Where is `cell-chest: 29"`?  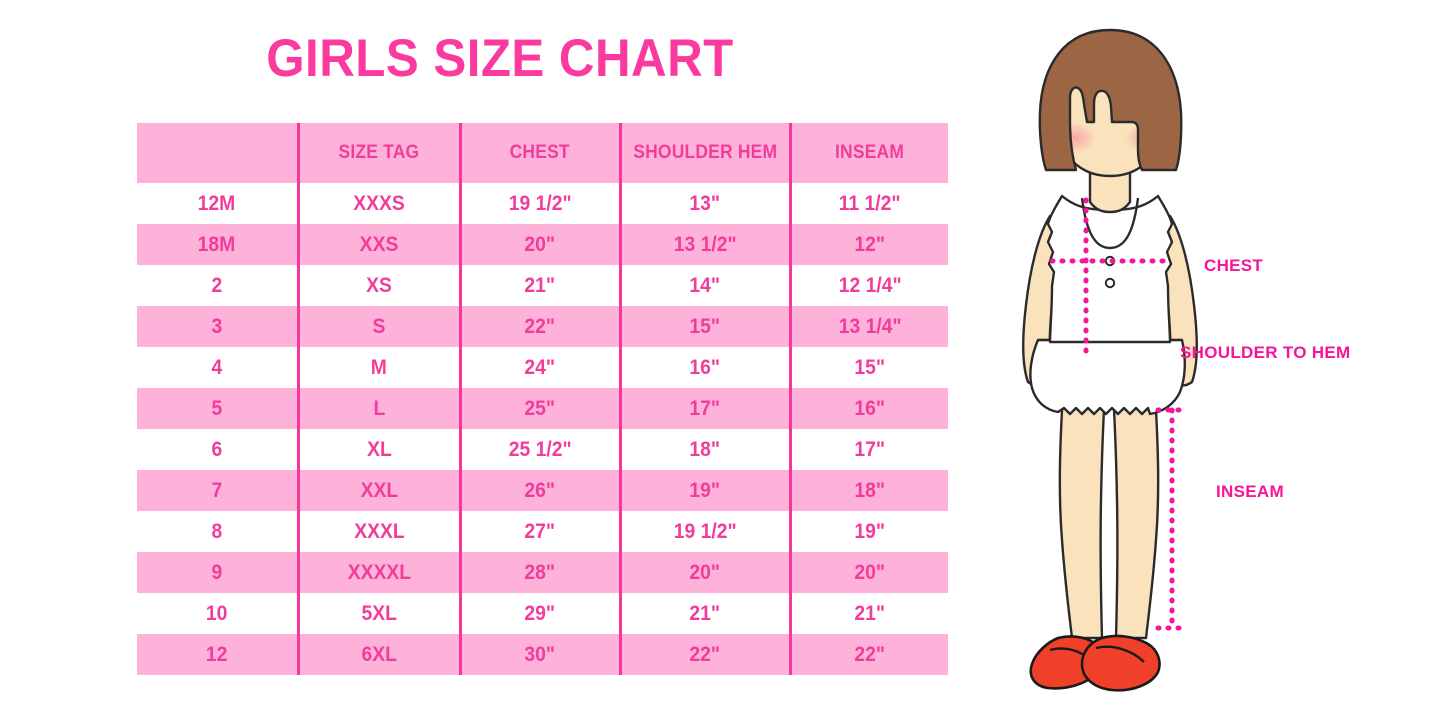
cell-chest: 29" is located at coordinates (541, 613).